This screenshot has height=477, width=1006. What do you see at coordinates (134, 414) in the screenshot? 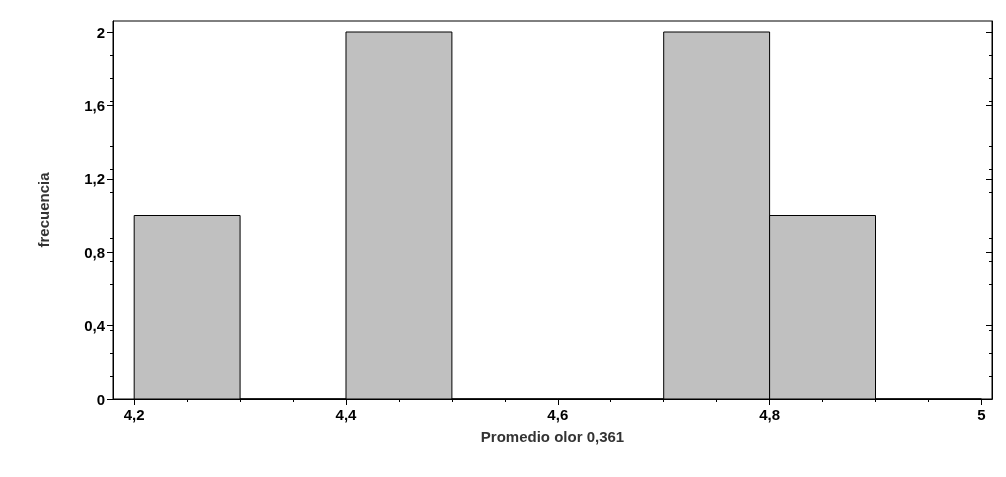
I see `x-tick-label: 4,2` at bounding box center [134, 414].